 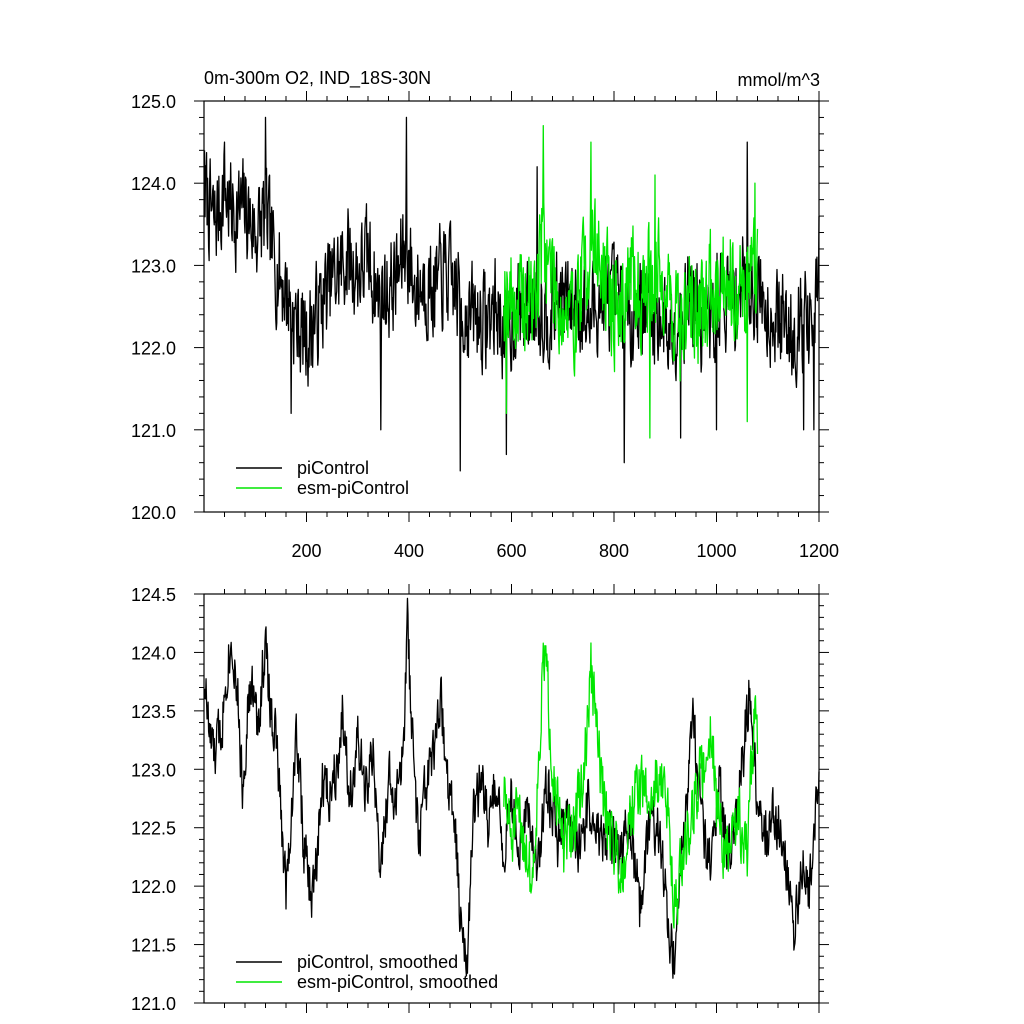 What do you see at coordinates (333, 468) in the screenshot?
I see `legend-label: piControl` at bounding box center [333, 468].